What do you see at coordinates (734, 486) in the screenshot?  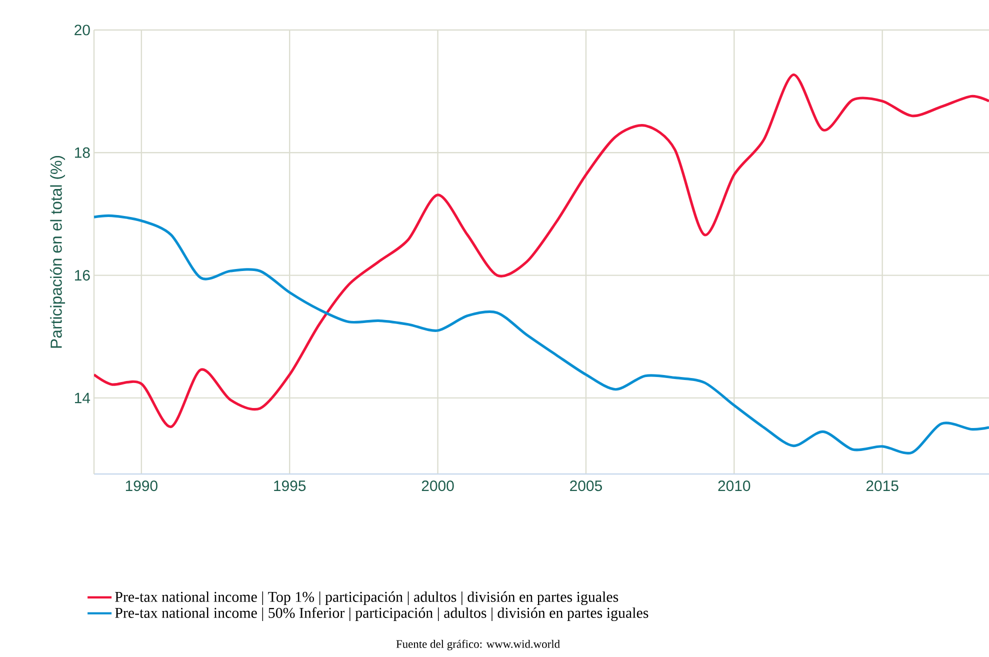 I see `x-tick-label: 2010` at bounding box center [734, 486].